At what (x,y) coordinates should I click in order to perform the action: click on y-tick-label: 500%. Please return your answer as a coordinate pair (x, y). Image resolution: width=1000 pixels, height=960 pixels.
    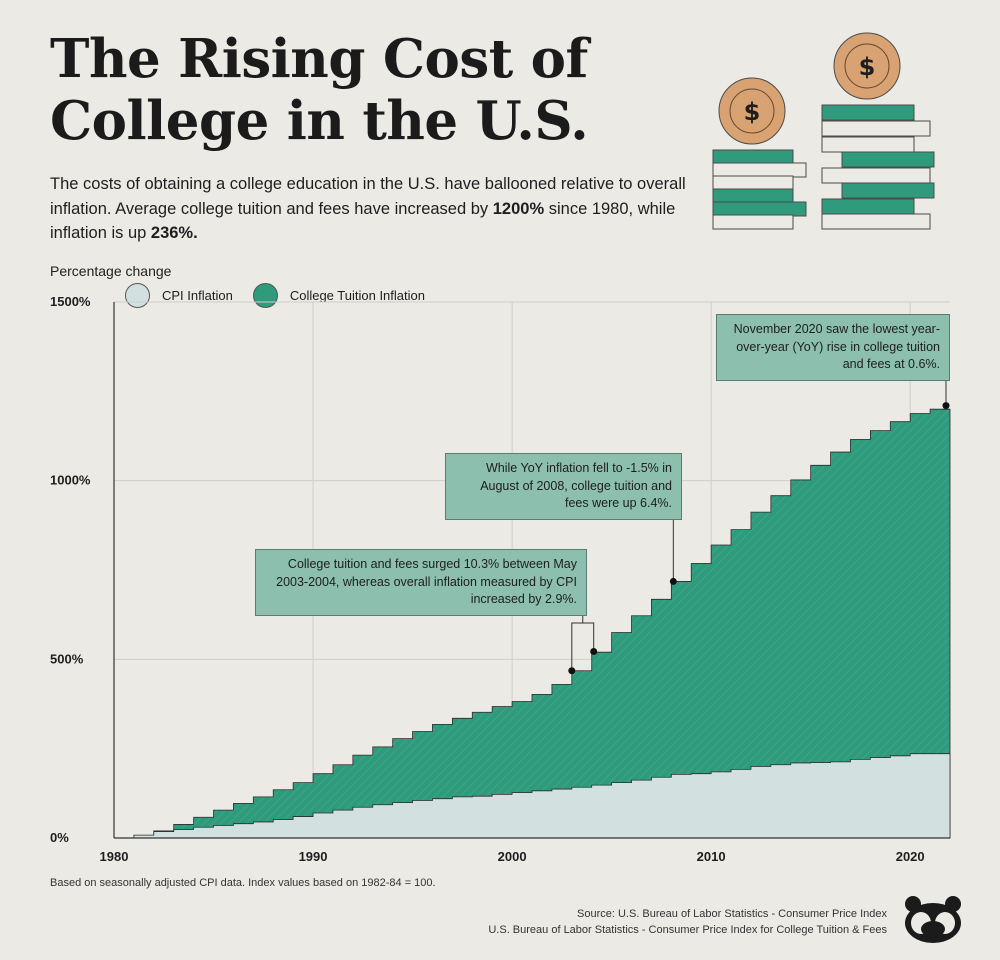
    Looking at the image, I should click on (67, 658).